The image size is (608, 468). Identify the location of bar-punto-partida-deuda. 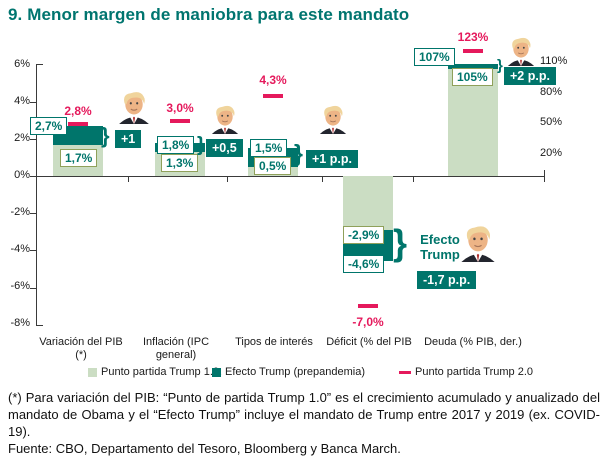
(473, 122).